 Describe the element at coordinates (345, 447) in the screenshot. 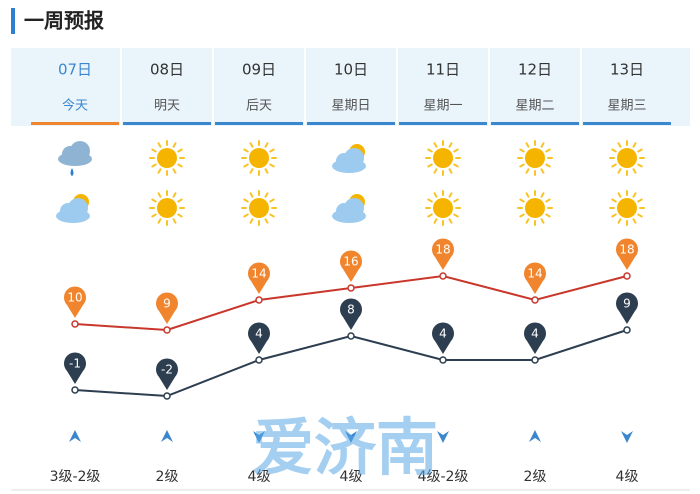

I see `watermark: 爱济南` at that location.